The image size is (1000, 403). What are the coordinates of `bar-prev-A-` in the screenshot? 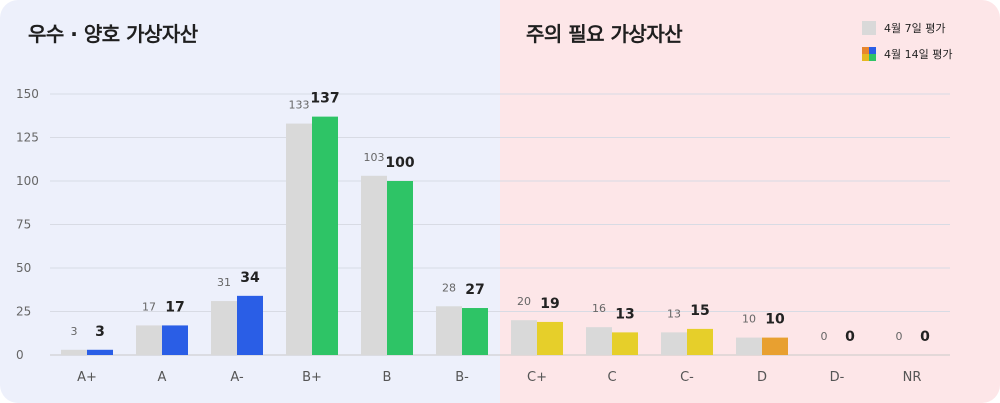 It's located at (224, 328).